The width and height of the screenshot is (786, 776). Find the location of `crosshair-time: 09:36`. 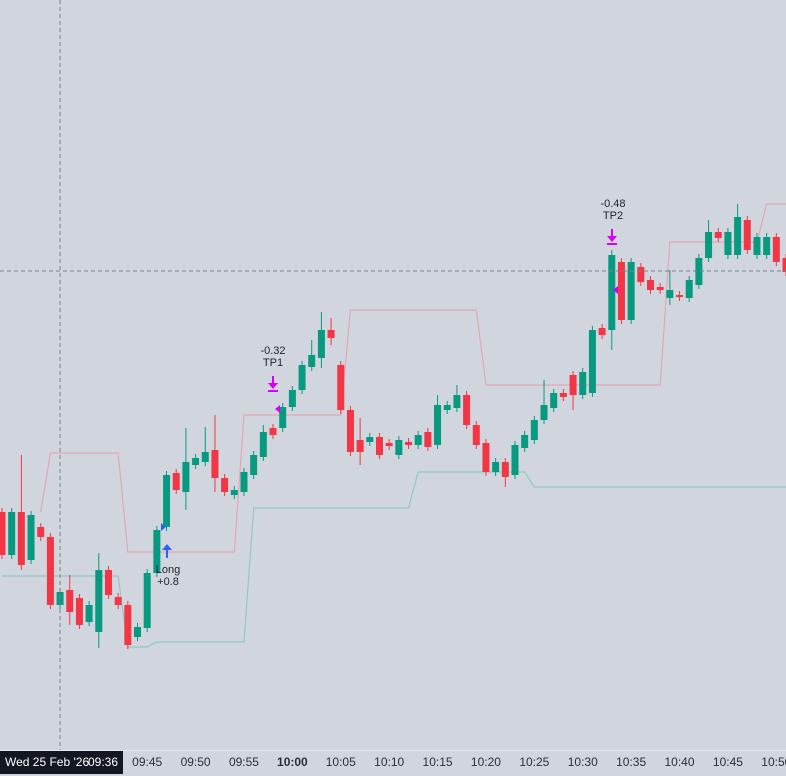

crosshair-time: 09:36 is located at coordinates (103, 762).